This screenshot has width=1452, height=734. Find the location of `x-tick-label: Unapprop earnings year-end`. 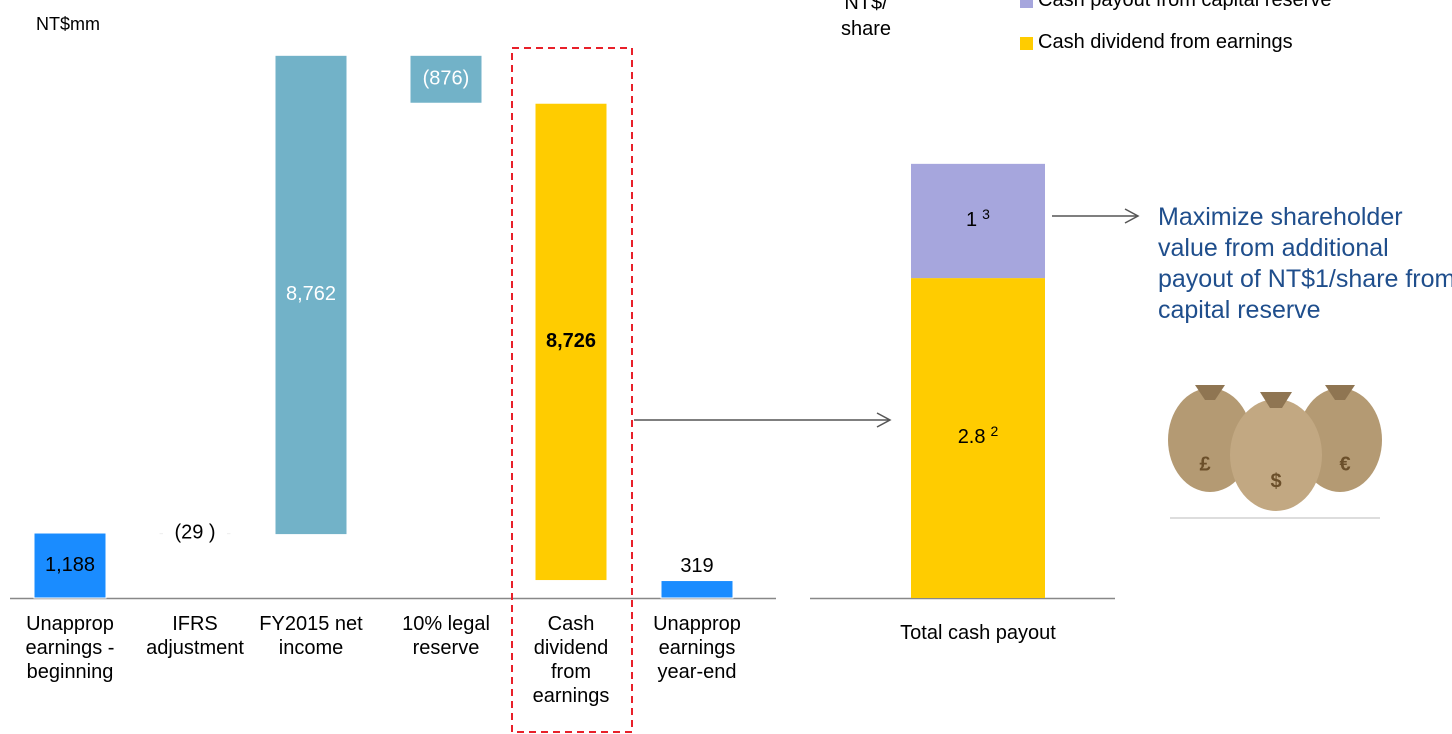

x-tick-label: Unapprop earnings year-end is located at coordinates (697, 648).